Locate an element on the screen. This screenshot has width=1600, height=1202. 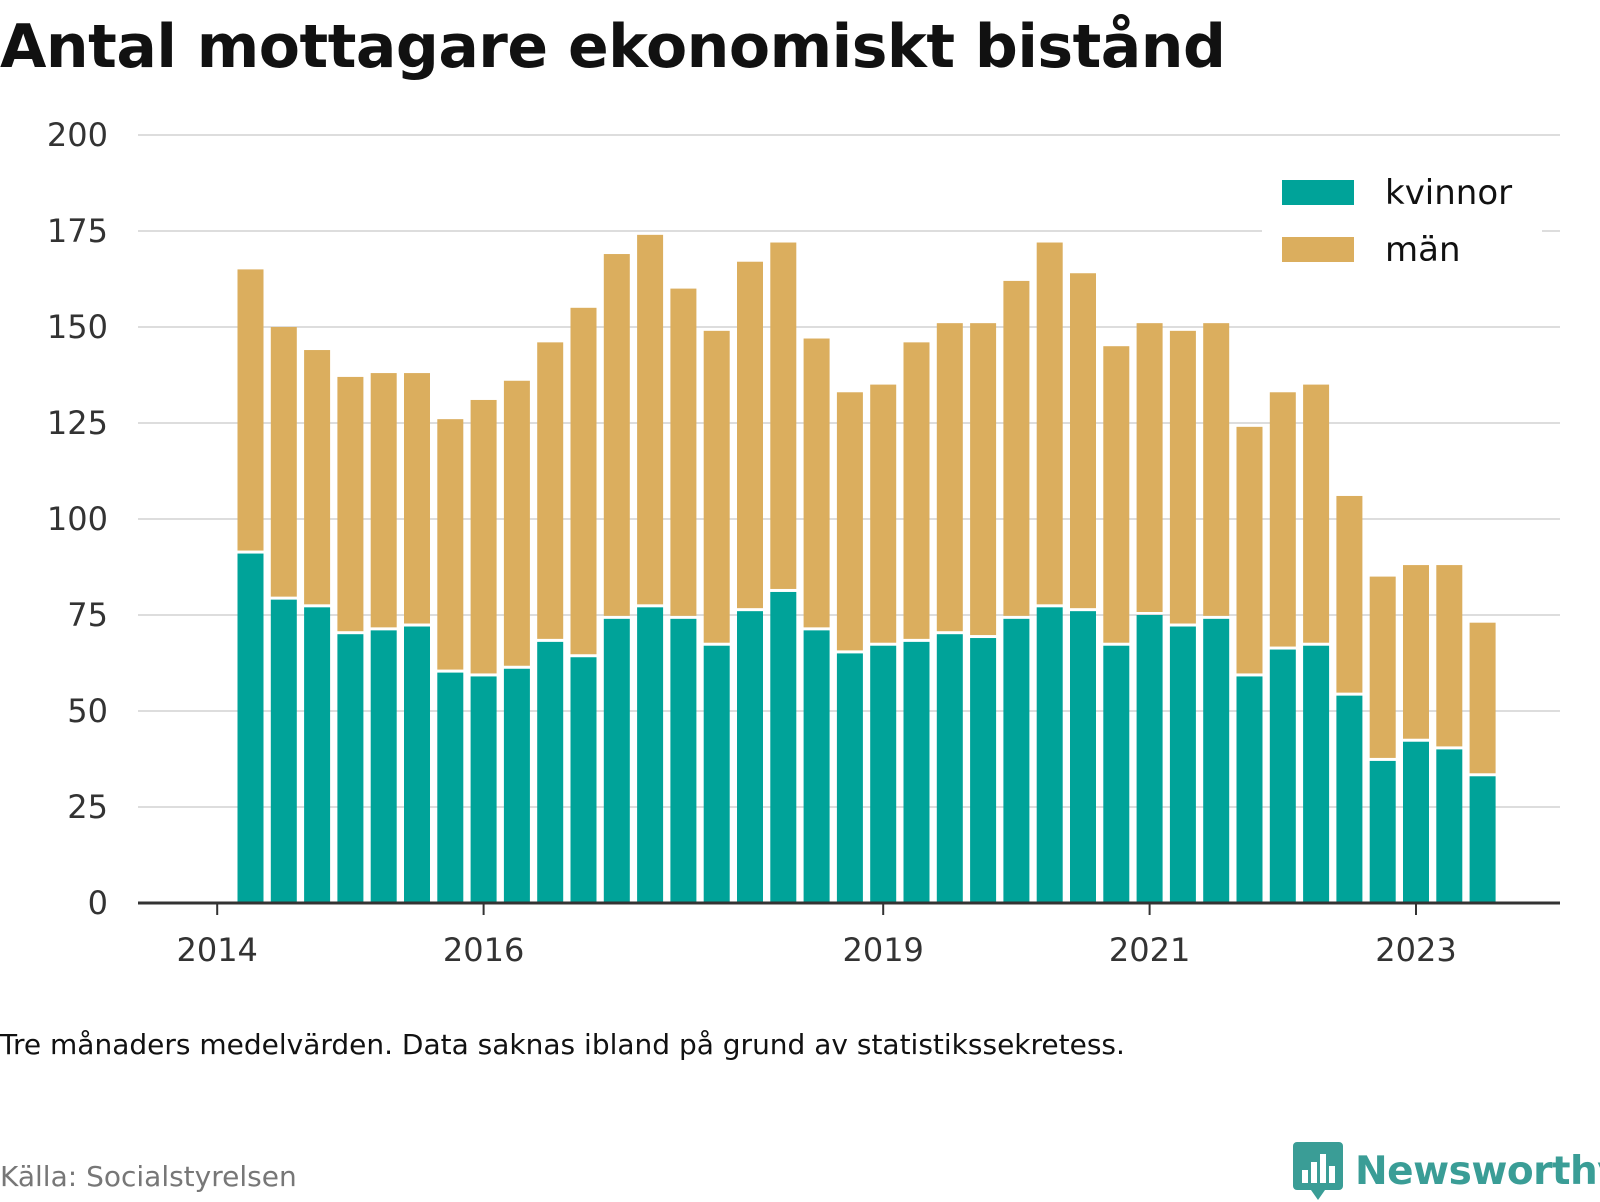
source-credit: Källa: Socialstyrelsen is located at coordinates (148, 1176).